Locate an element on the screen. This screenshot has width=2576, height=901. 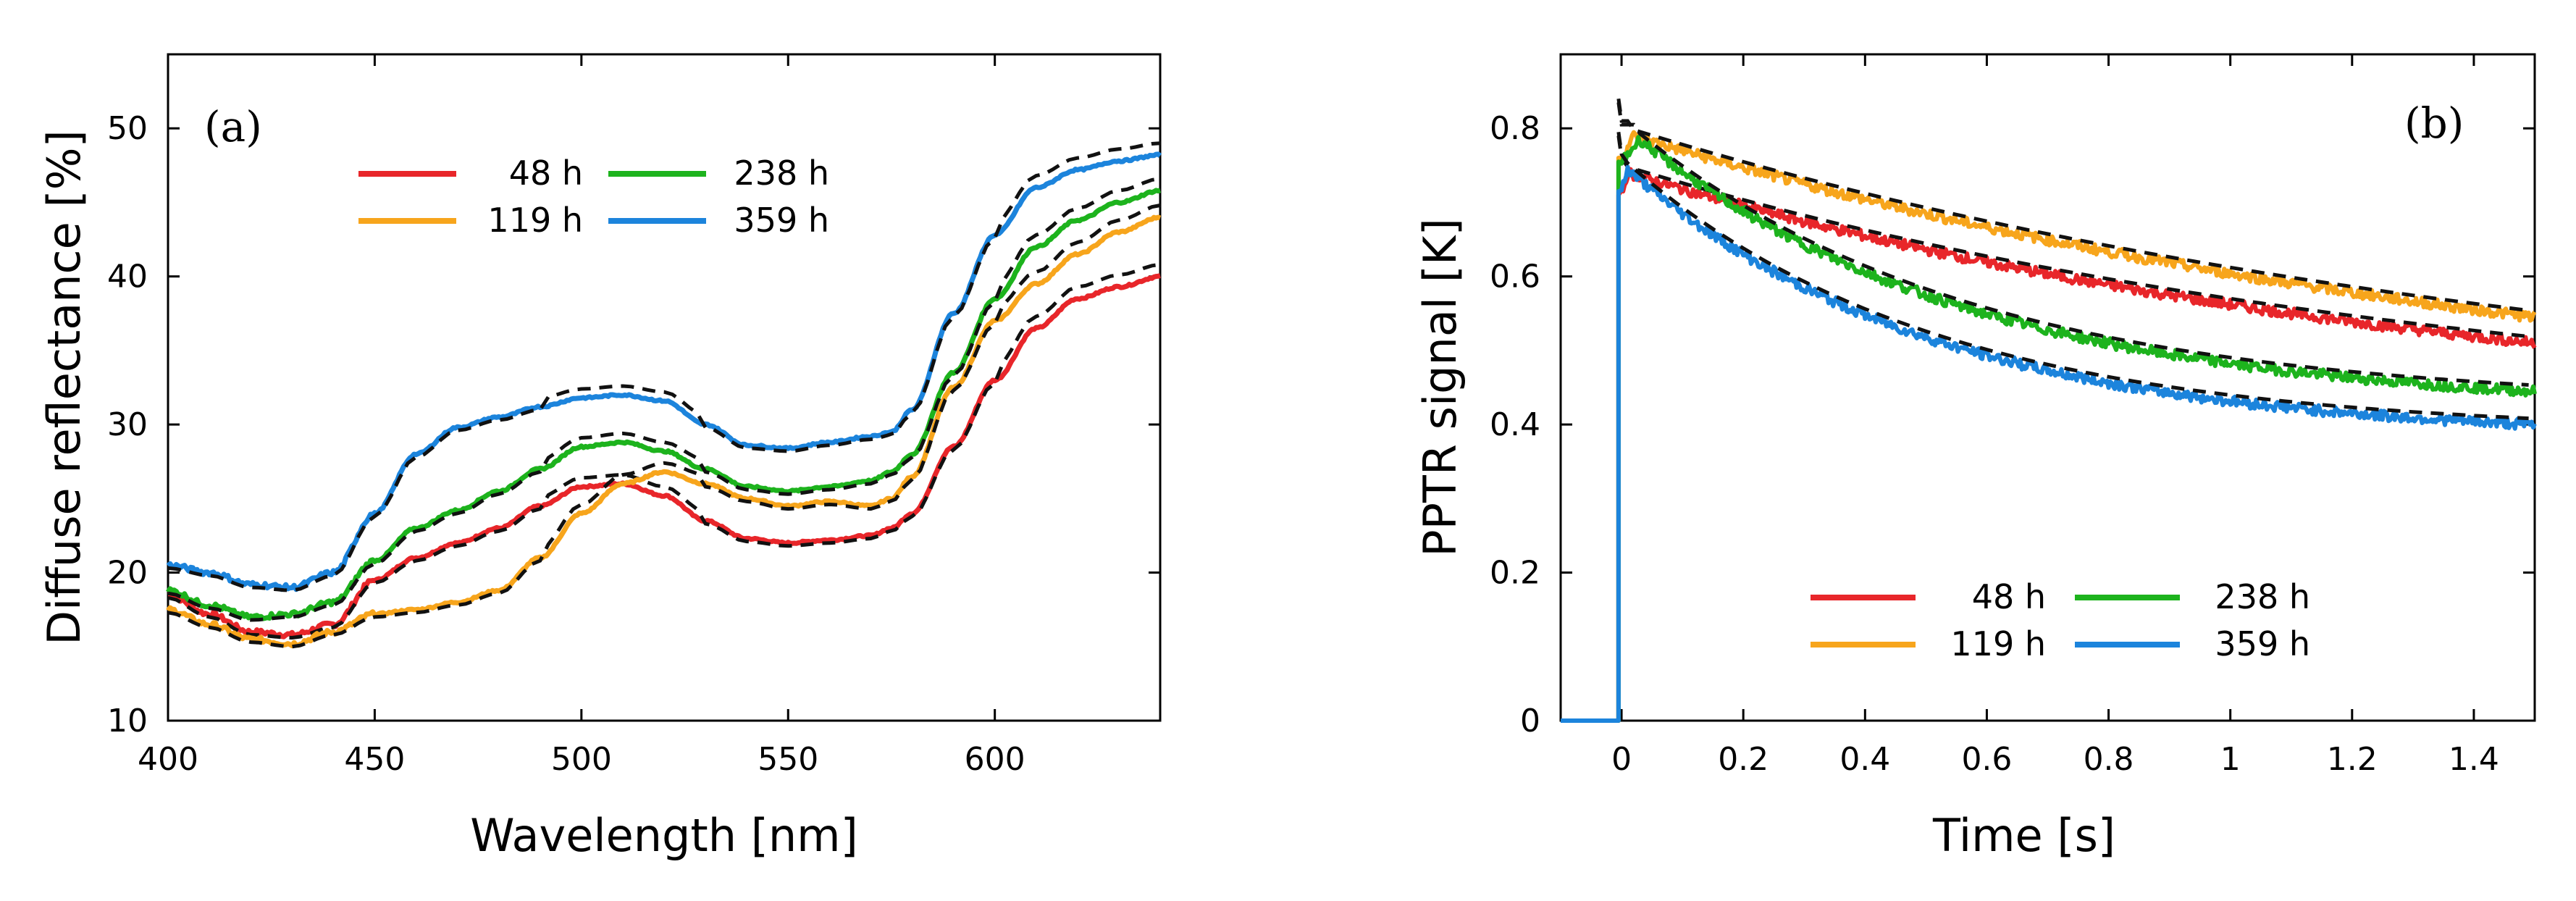
y-tick-label: 10 is located at coordinates (127, 721).